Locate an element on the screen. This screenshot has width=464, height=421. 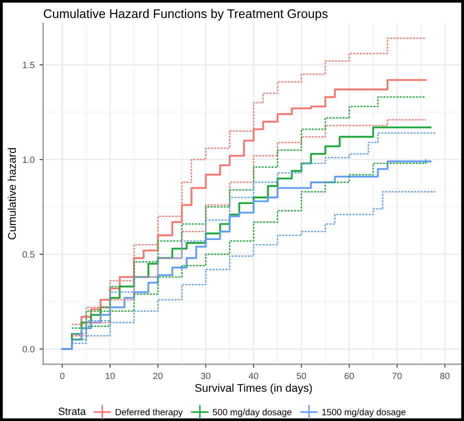
y-tick-label: 0.0 is located at coordinates (28, 349).